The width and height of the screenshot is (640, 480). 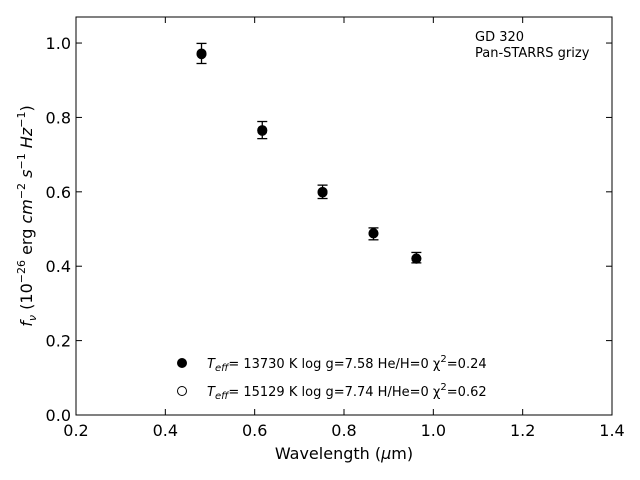 What do you see at coordinates (532, 53) in the screenshot?
I see `annotation-line-2: Pan-STARRS grizy` at bounding box center [532, 53].